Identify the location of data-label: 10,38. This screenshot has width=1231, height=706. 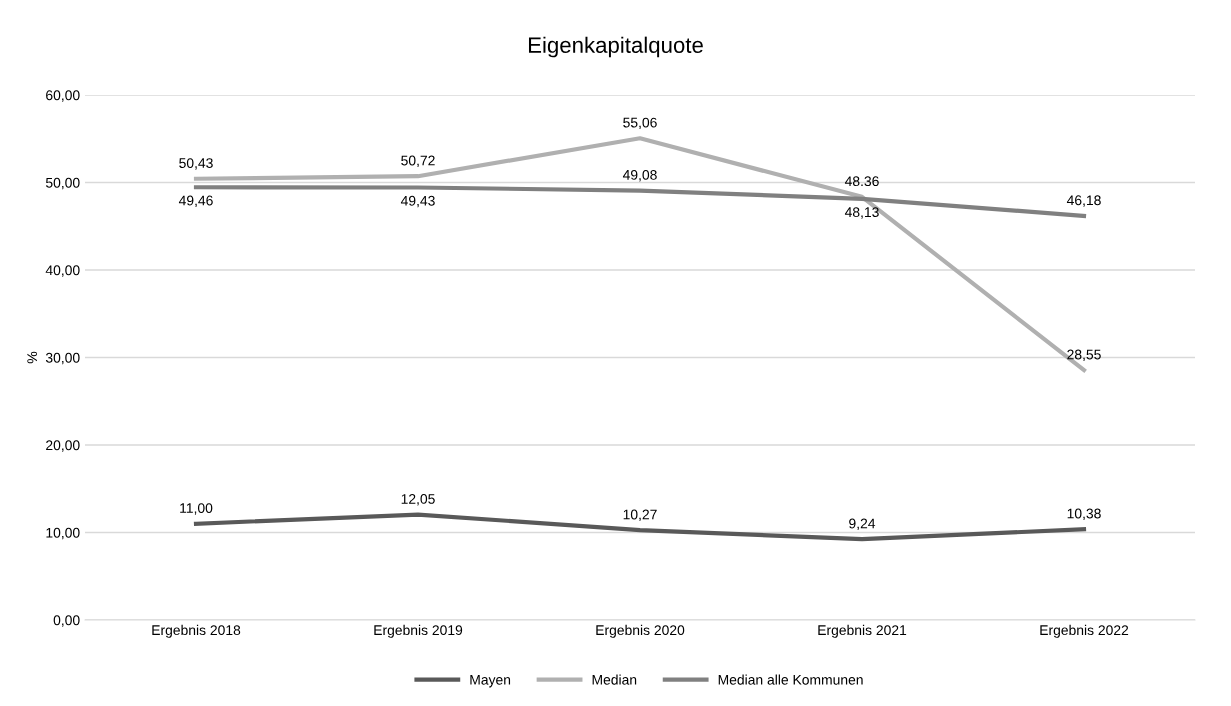
(1084, 514).